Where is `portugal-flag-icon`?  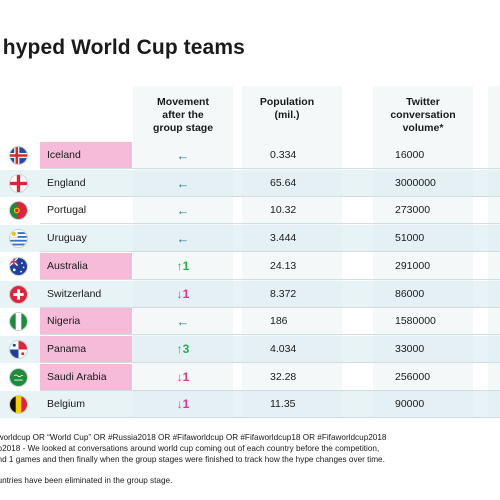 portugal-flag-icon is located at coordinates (18, 211).